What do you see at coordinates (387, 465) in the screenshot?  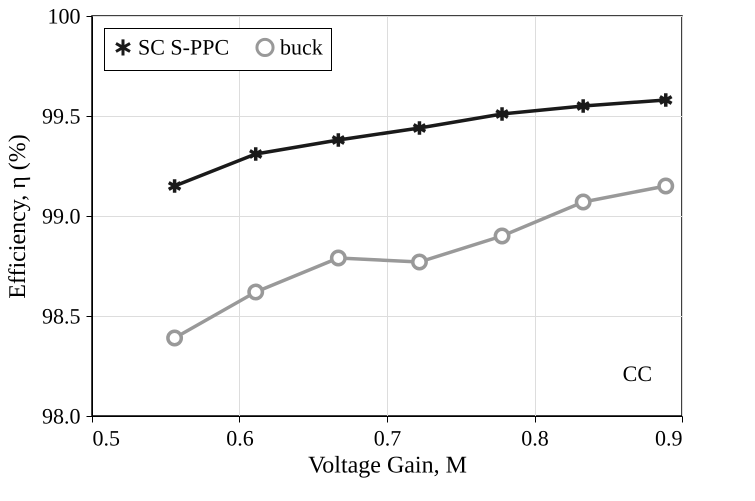 I see `x-axis-title: Voltage Gain, M` at bounding box center [387, 465].